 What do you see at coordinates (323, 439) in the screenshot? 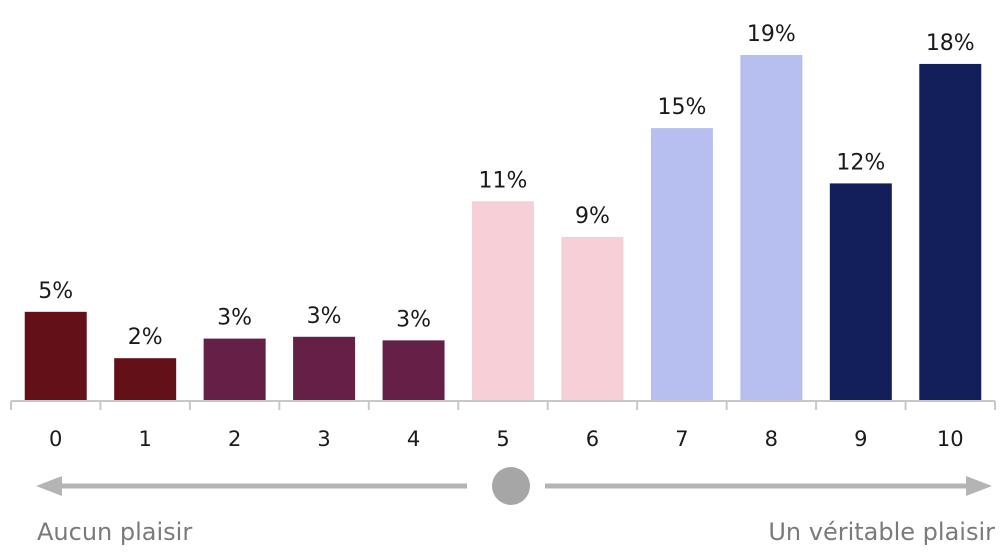
I see `tick-label-3: 3` at bounding box center [323, 439].